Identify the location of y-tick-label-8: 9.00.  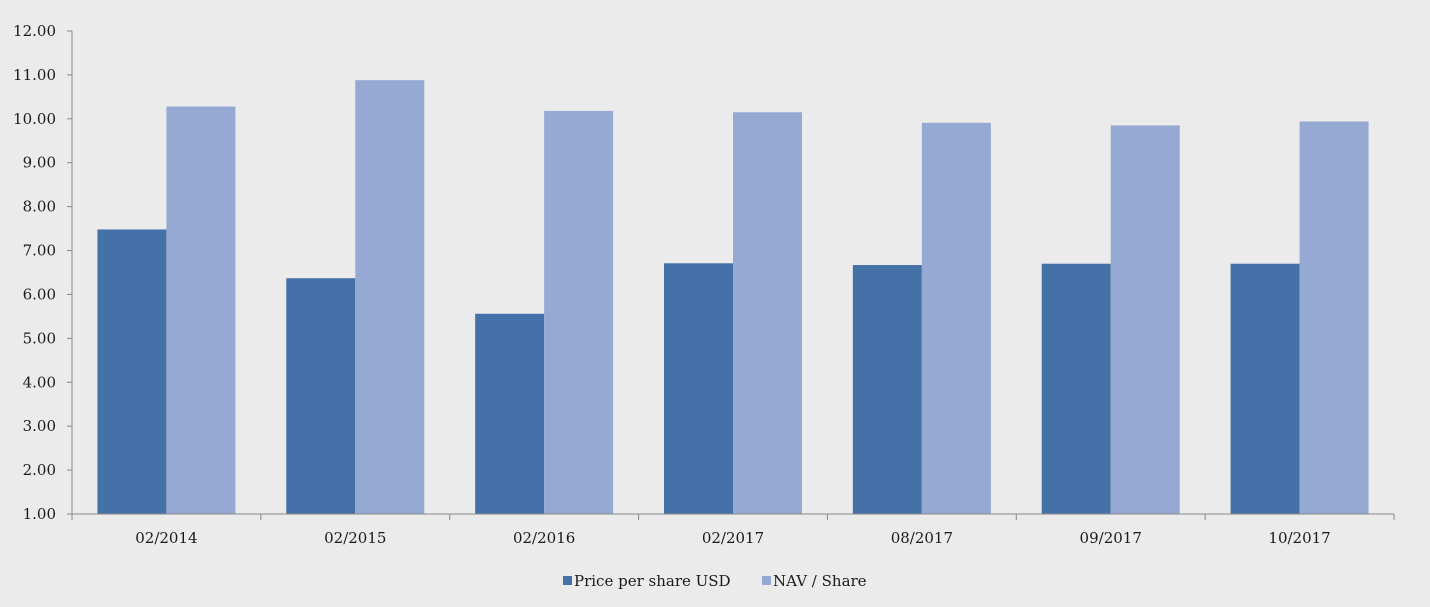
(39, 163).